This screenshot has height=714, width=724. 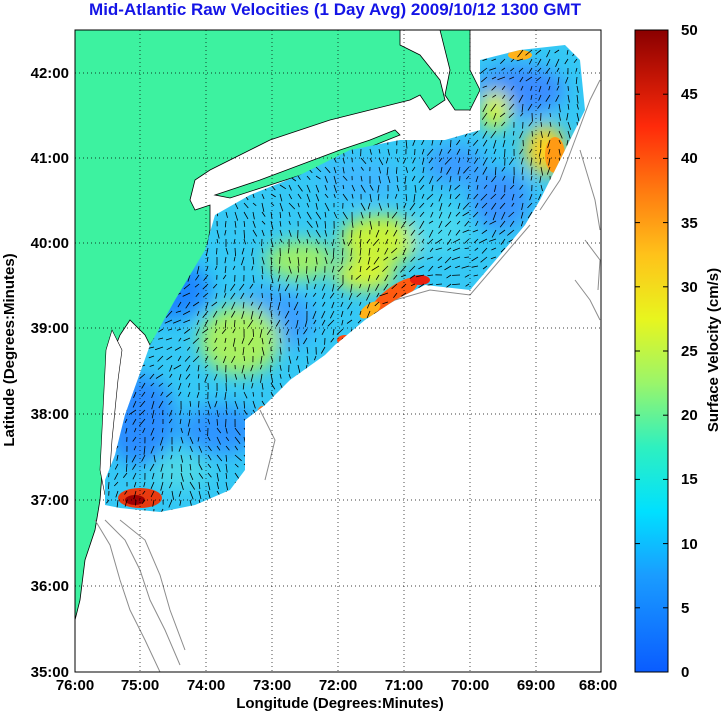 What do you see at coordinates (536, 685) in the screenshot?
I see `x-tick-label: 69:00` at bounding box center [536, 685].